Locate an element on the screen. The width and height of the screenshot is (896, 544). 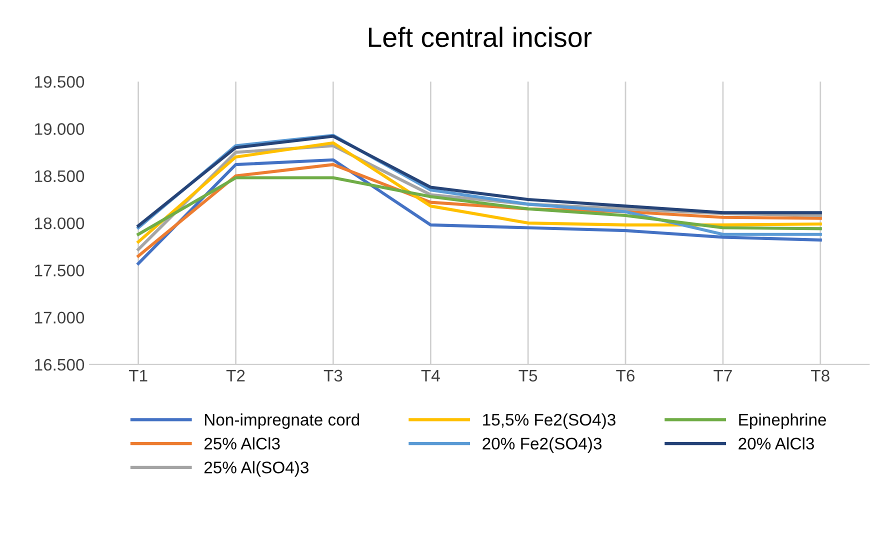
x-tick-label: T8 is located at coordinates (820, 376).